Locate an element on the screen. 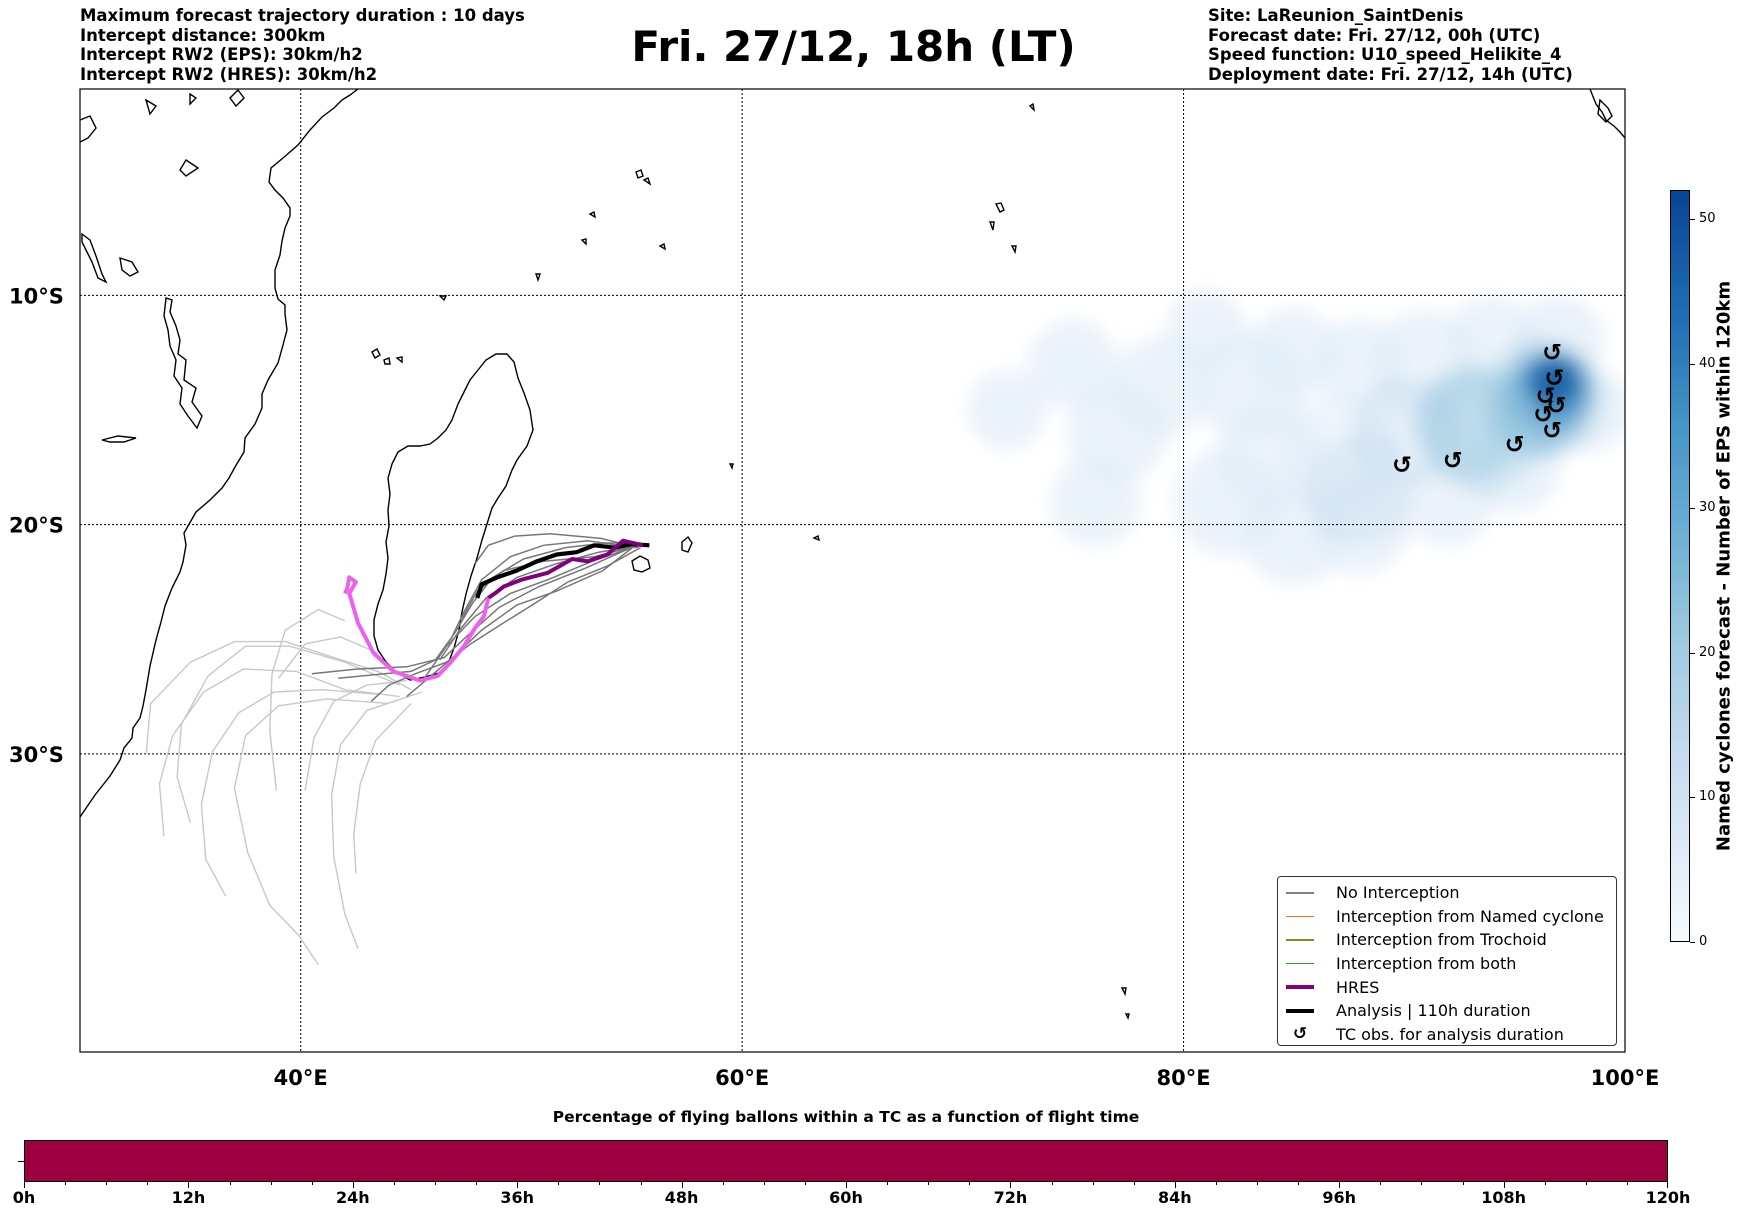 This screenshot has width=1752, height=1213. madagascar-coastline is located at coordinates (453, 517).